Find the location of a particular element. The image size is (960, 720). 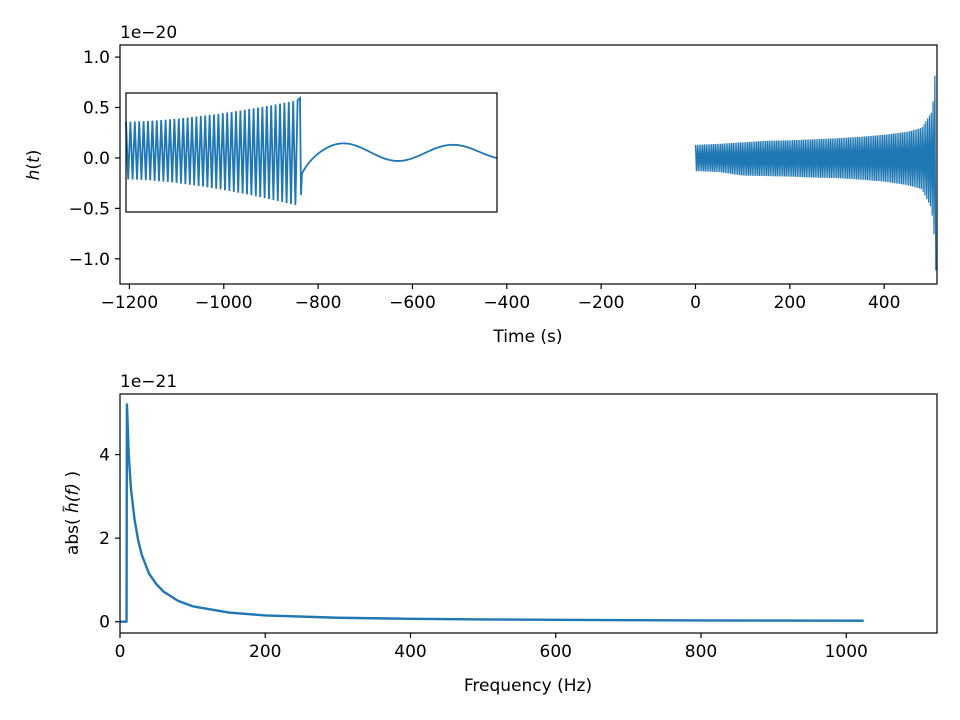

bottom-ytick-label: 2 is located at coordinates (104, 539).